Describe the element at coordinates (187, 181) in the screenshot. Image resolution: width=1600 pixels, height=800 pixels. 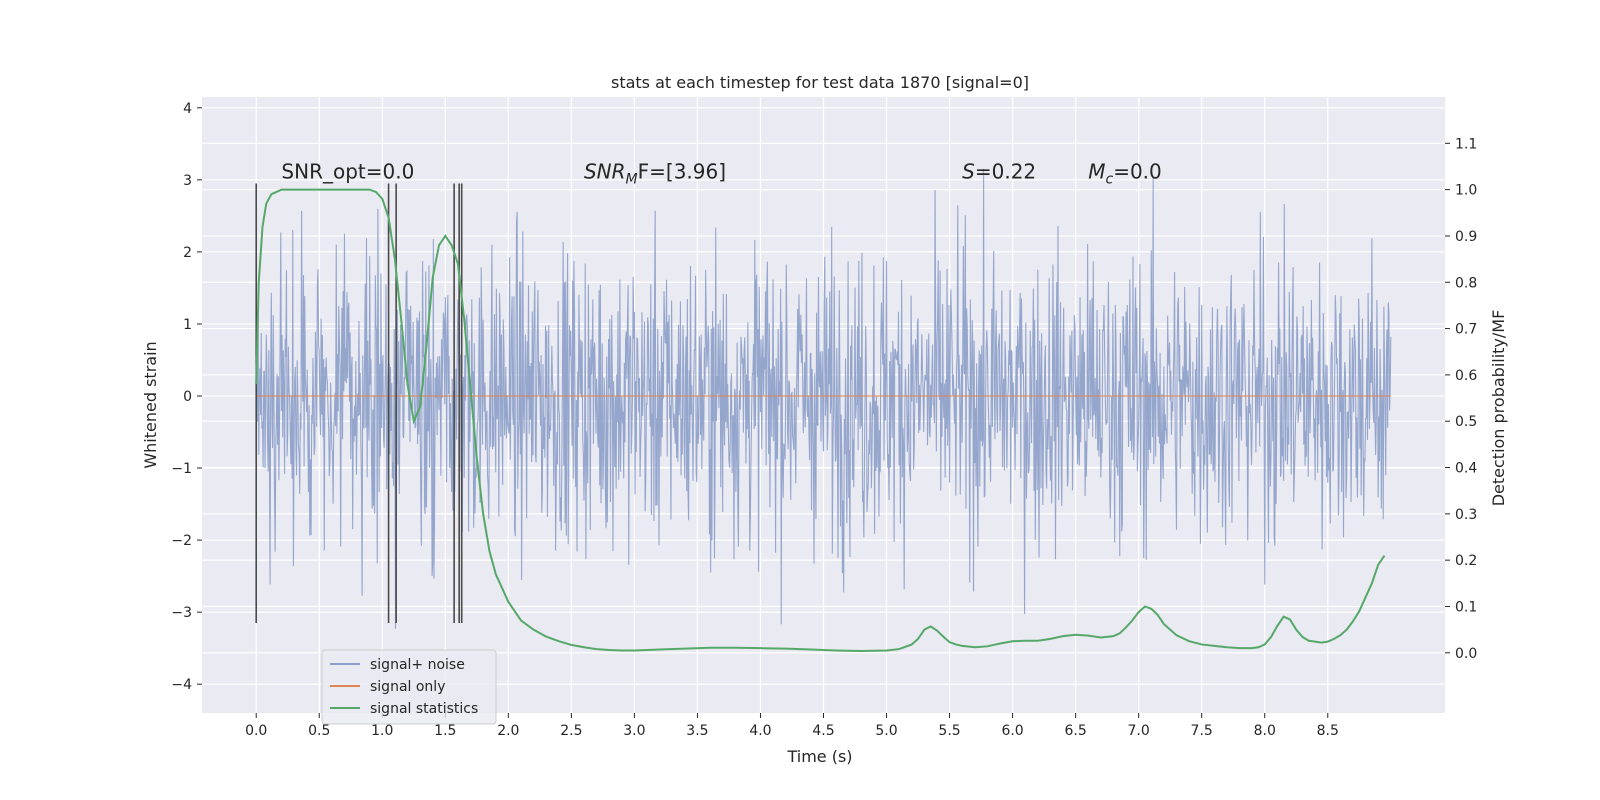
I see `y-tick-label-7: 3` at that location.